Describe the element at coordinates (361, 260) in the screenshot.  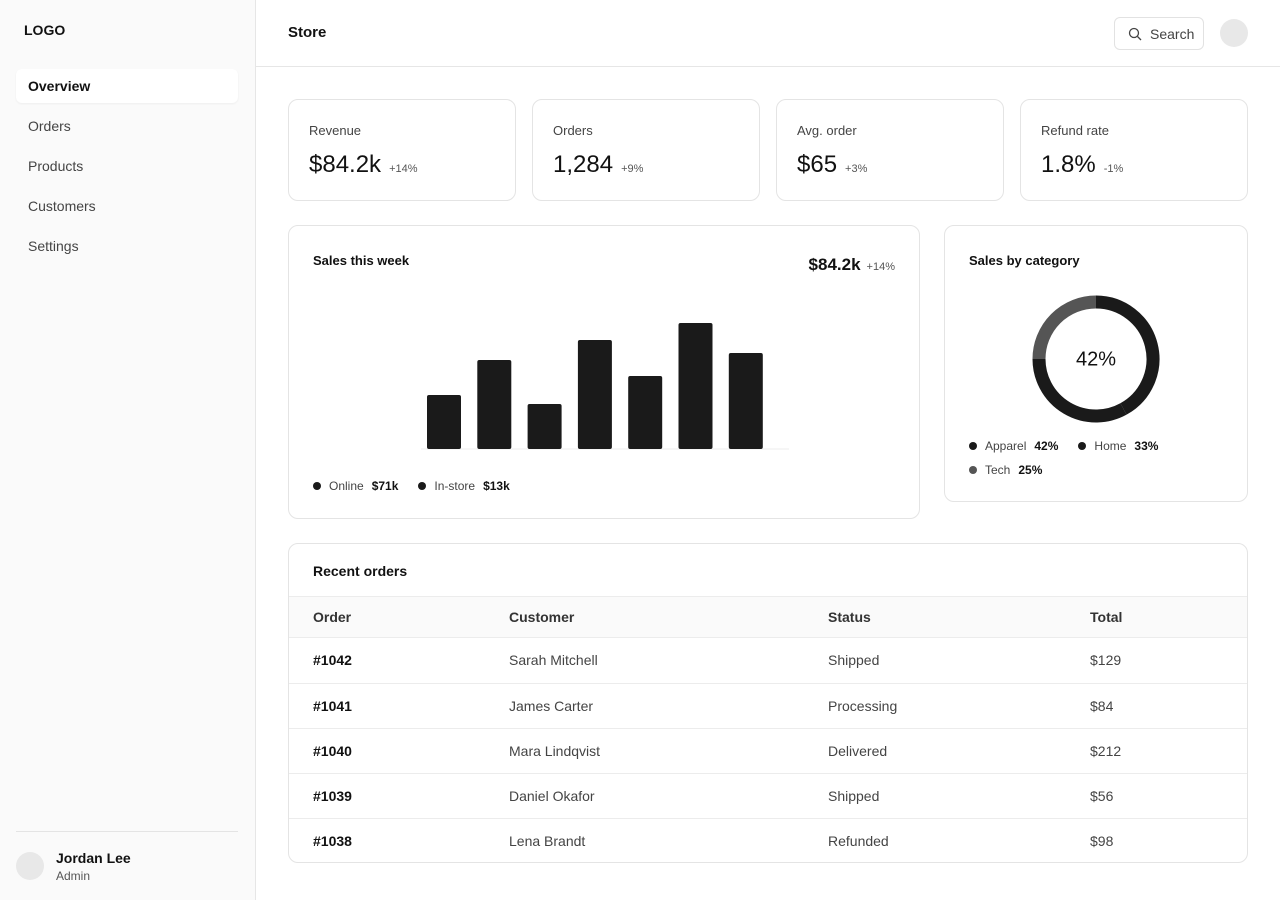
I see `card-title: Sales this week` at that location.